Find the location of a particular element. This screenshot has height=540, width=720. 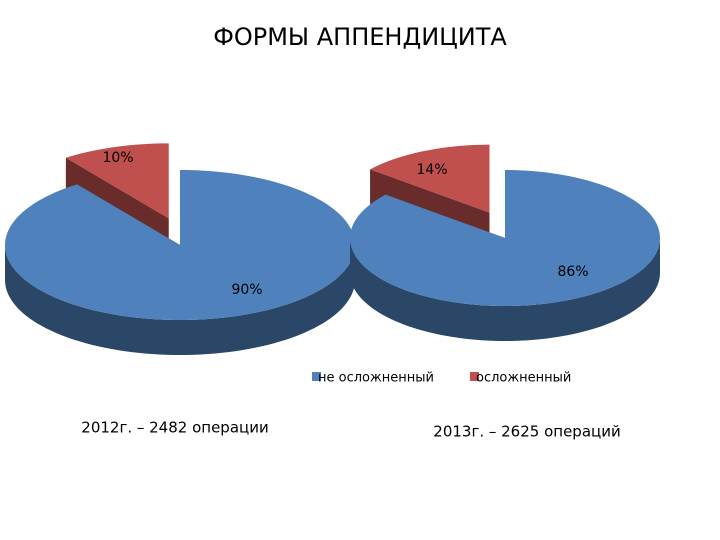

legend-label: осложненный is located at coordinates (523, 378).